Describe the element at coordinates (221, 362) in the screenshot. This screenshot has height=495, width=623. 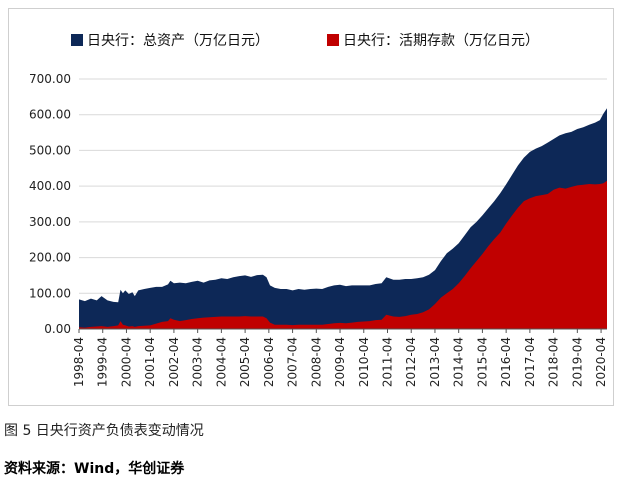
I see `x-tick-label: 2004-04` at that location.